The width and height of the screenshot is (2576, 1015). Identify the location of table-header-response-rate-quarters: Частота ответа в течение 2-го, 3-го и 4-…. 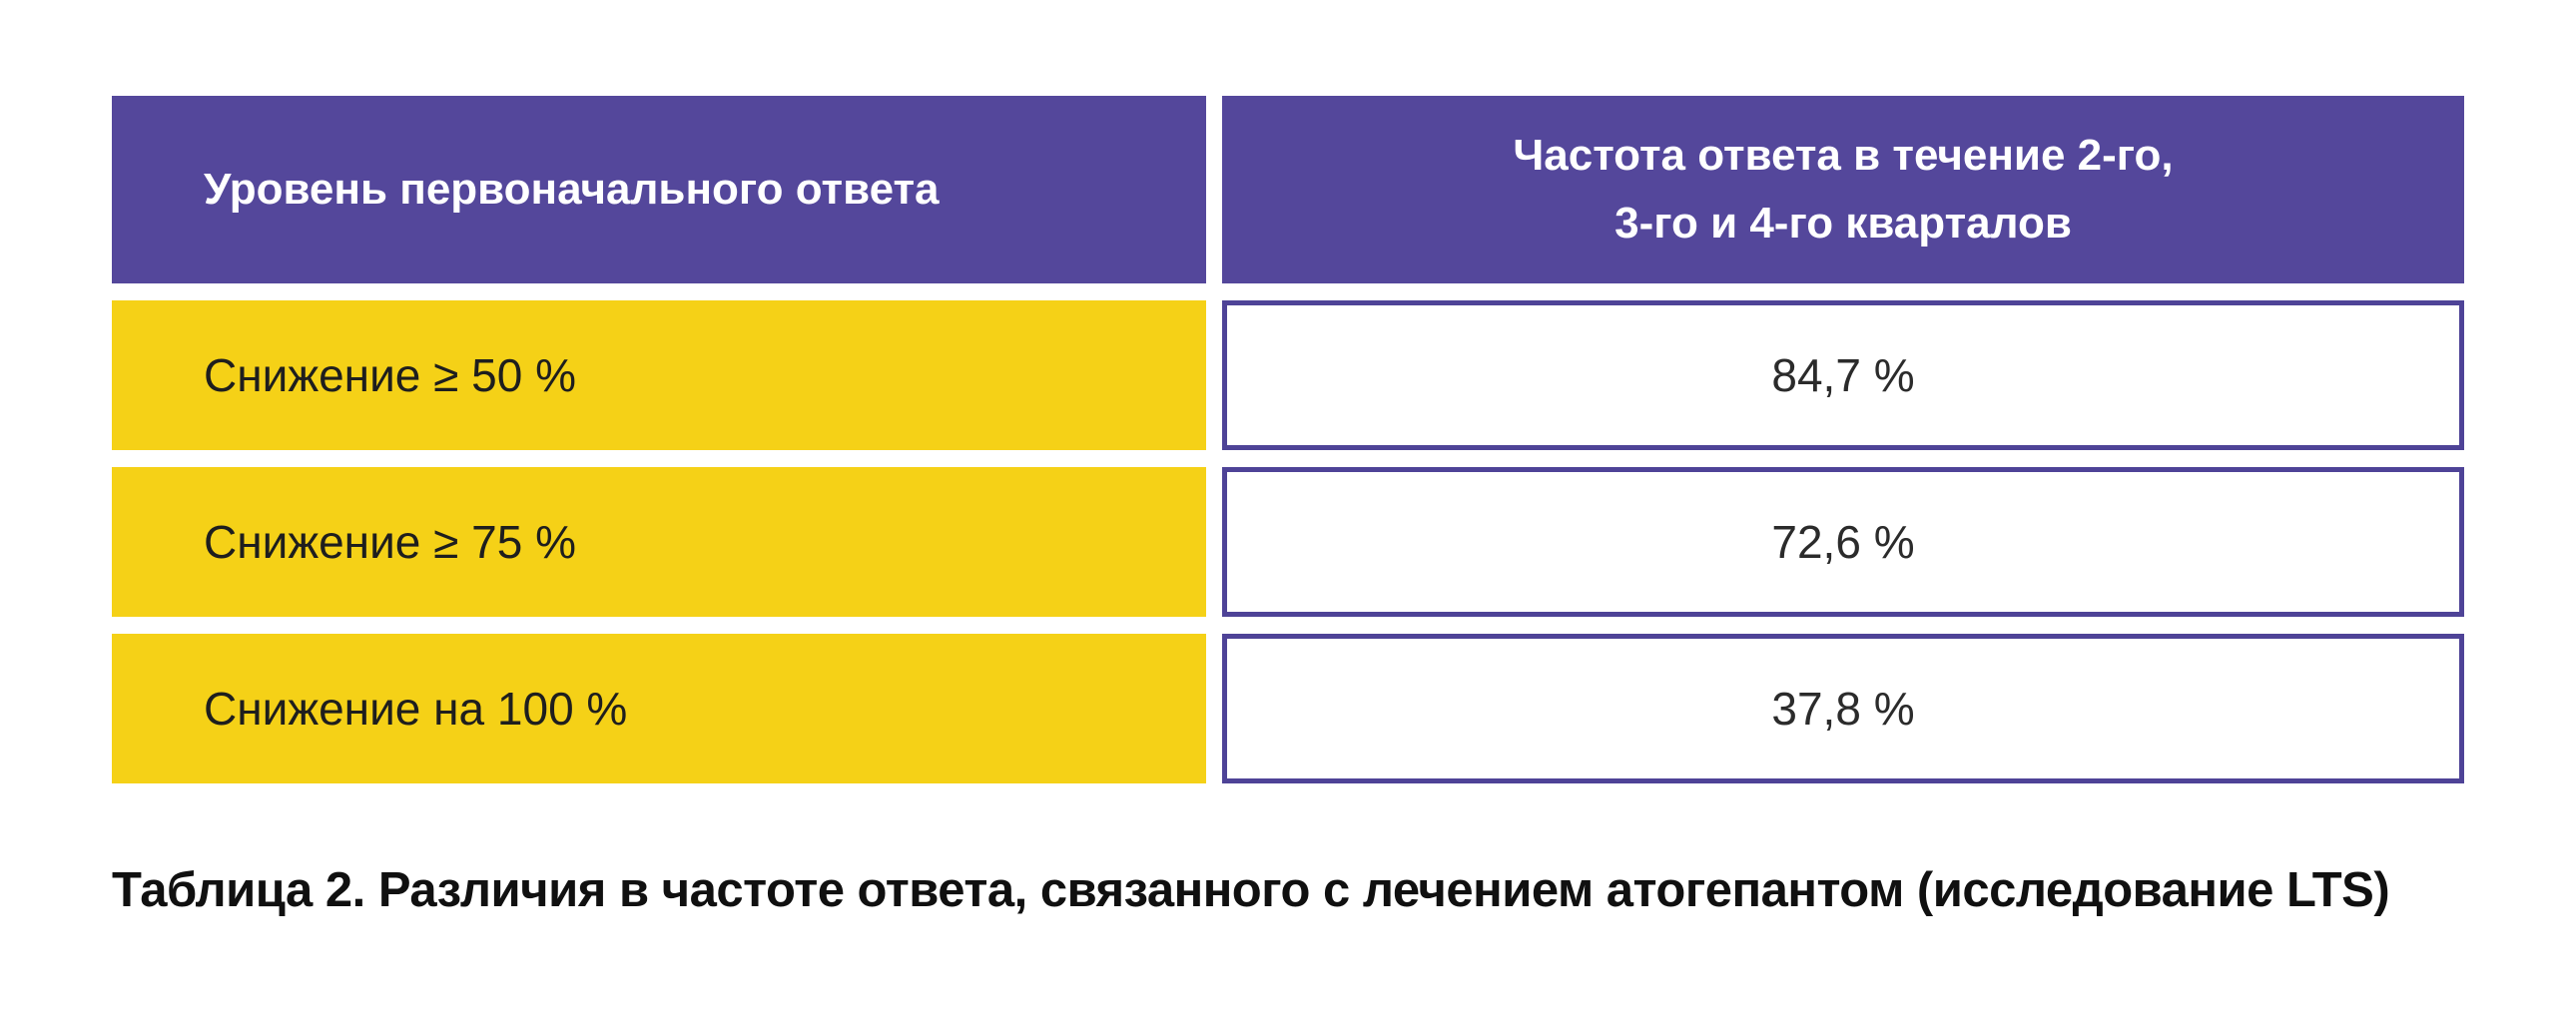
(1843, 189).